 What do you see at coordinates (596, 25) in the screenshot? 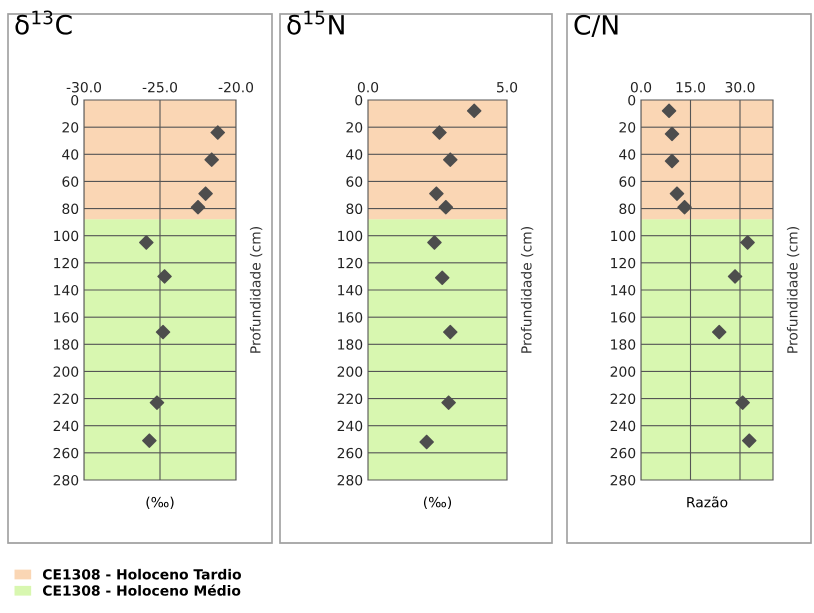
I see `chart-title: C/N` at bounding box center [596, 25].